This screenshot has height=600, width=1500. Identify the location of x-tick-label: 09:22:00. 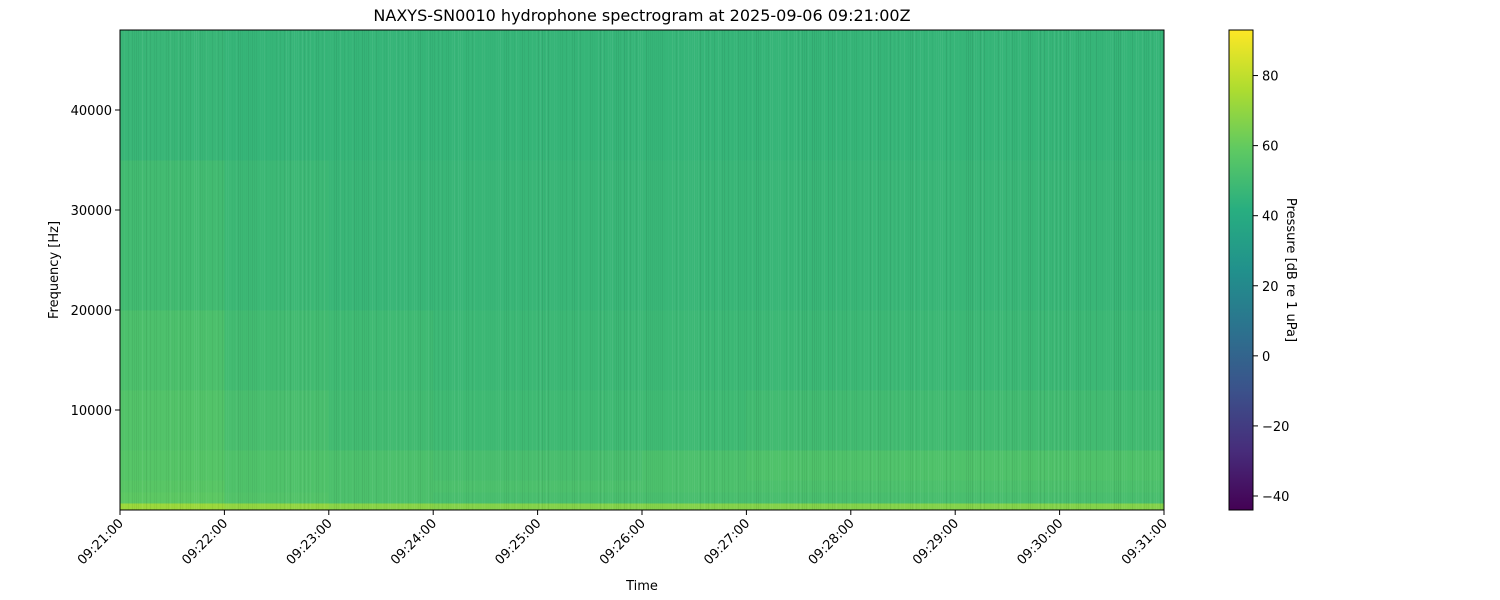
(205, 542).